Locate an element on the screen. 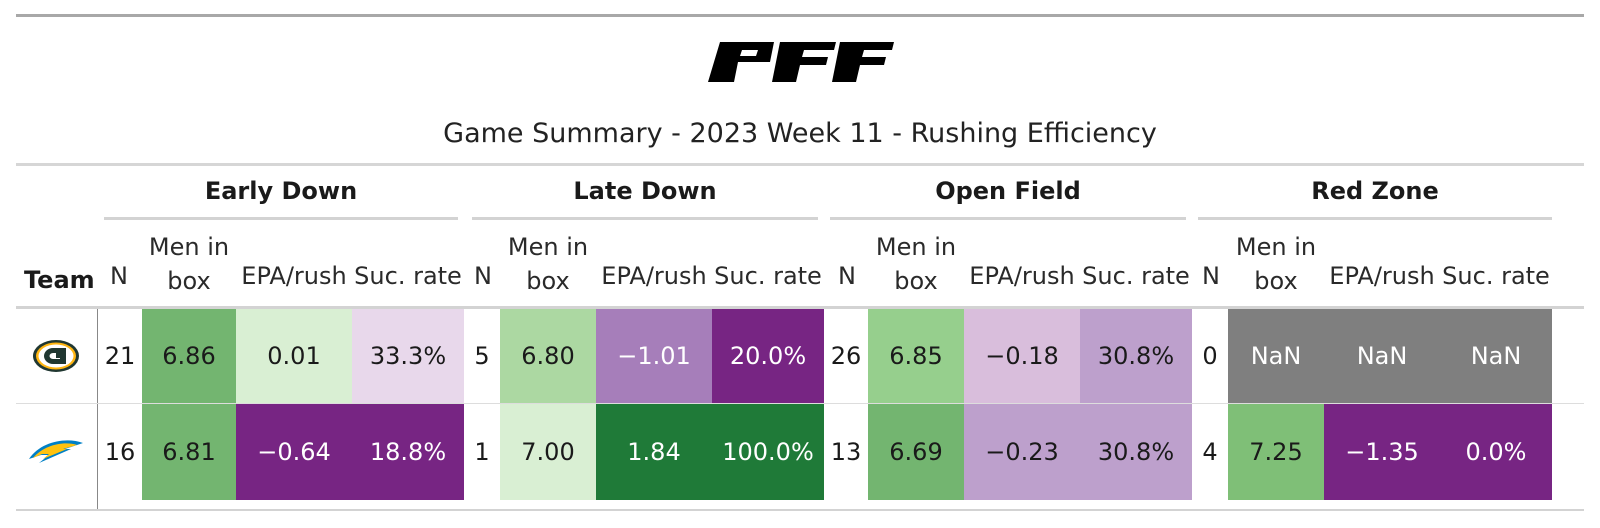 This screenshot has height=528, width=1600. cell-suc-rate: 20.0% is located at coordinates (768, 356).